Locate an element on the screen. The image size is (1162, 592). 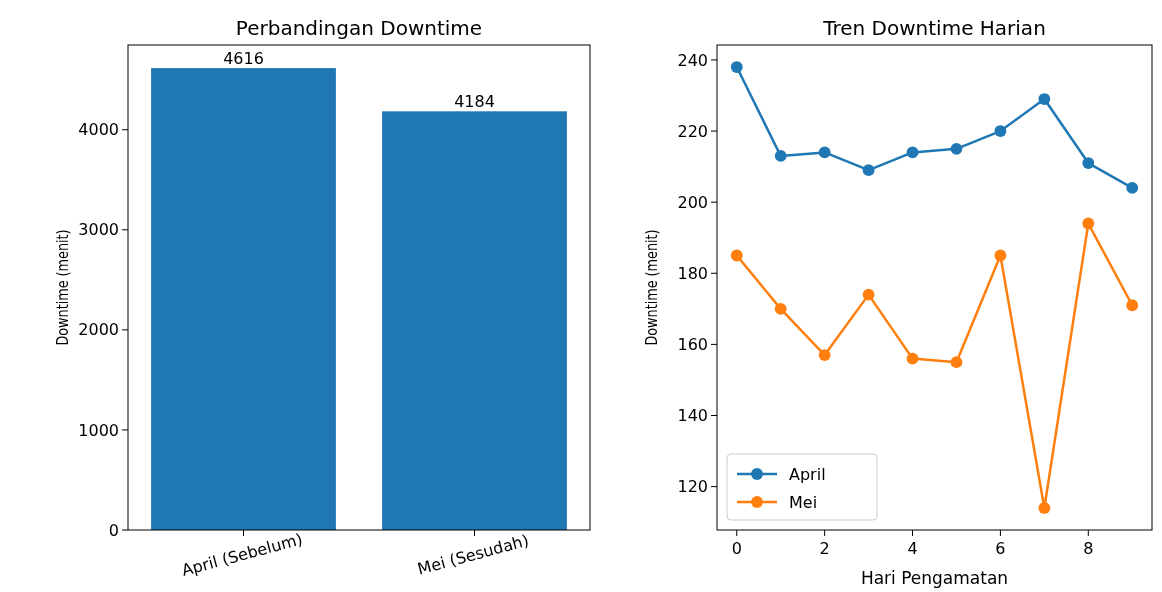
data-label: 4184 is located at coordinates (474, 102).